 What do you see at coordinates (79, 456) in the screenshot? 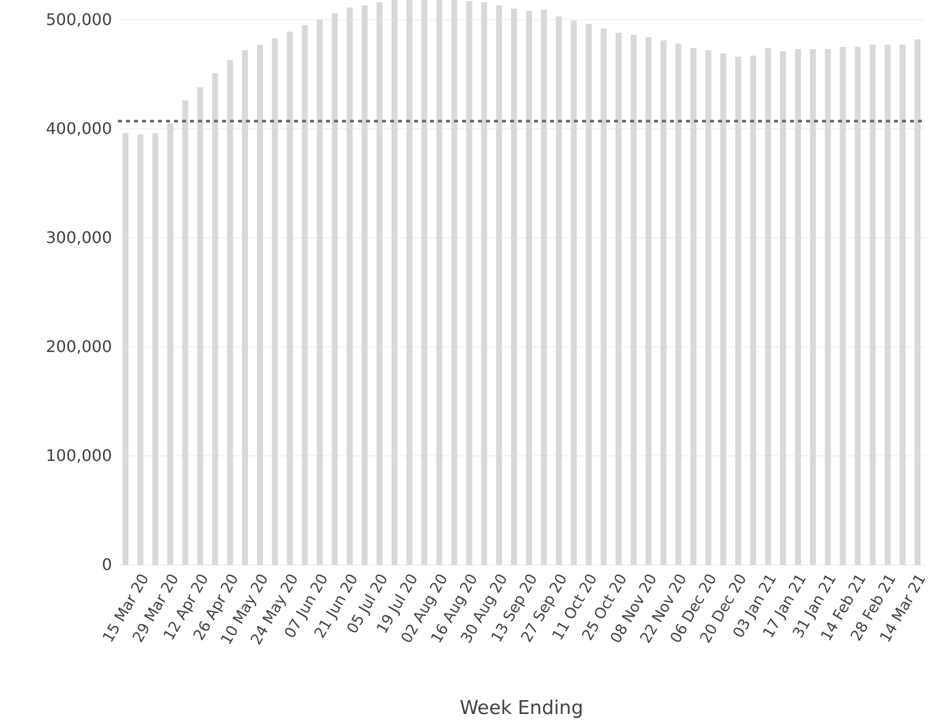
I see `y-tick-label: 100,000` at bounding box center [79, 456].